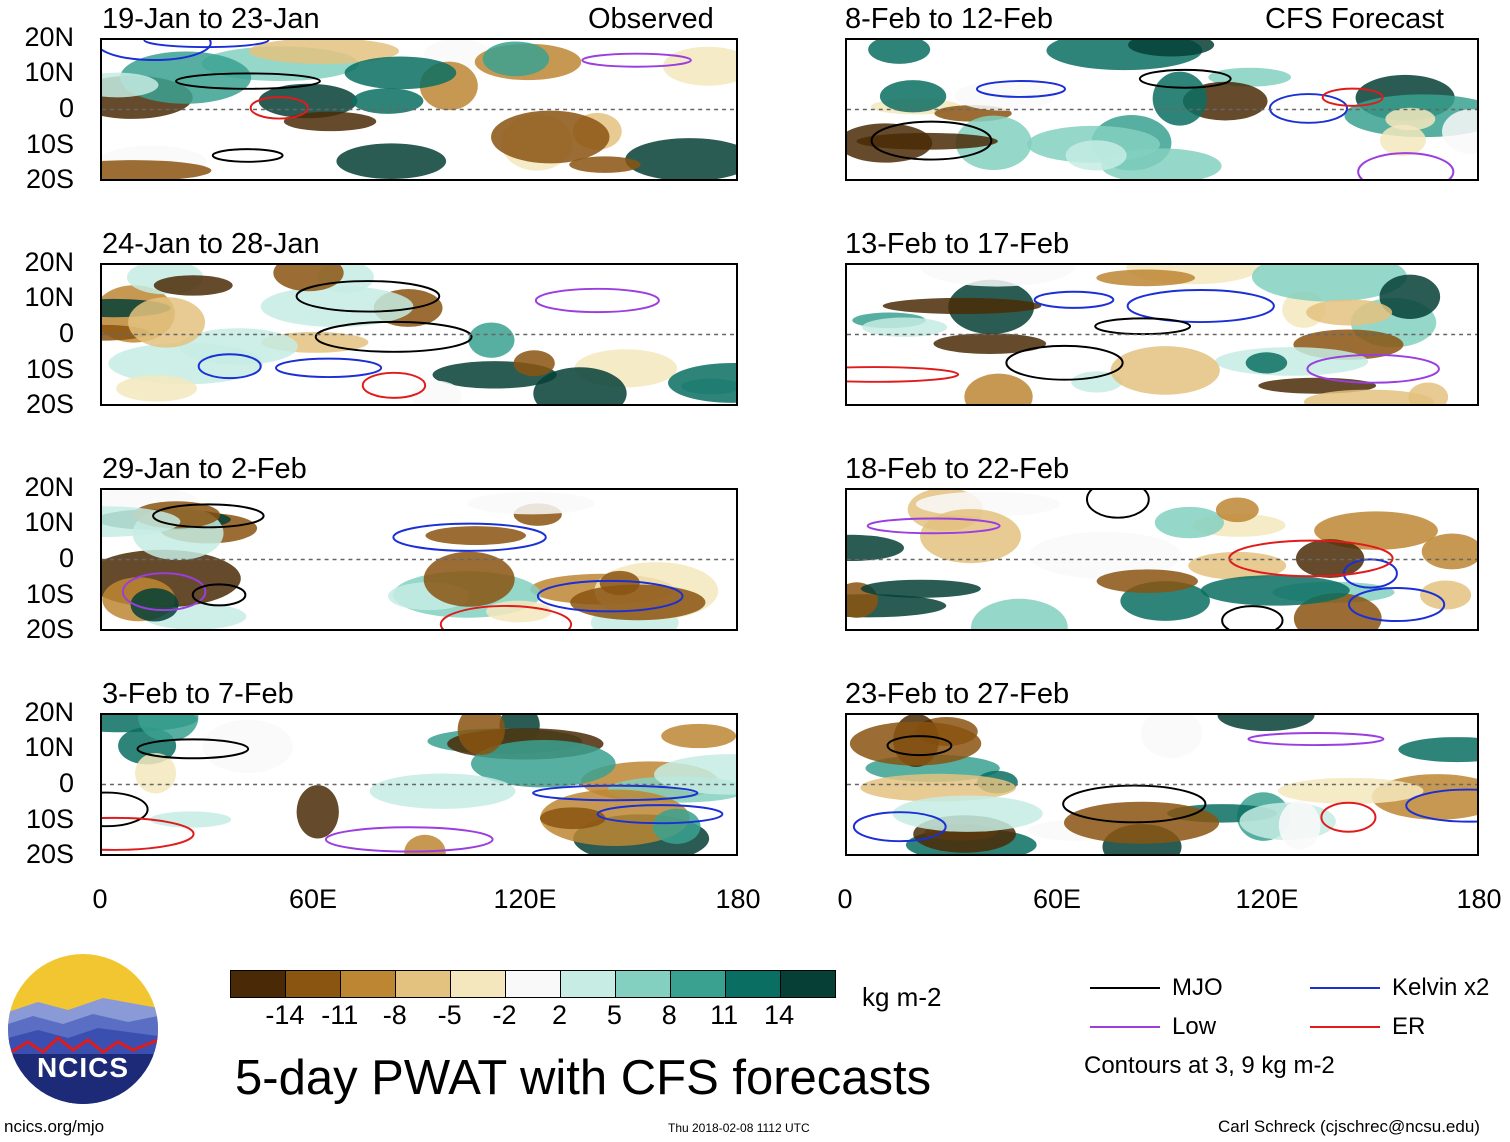  I want to click on legend-er-line, so click(1345, 1027).